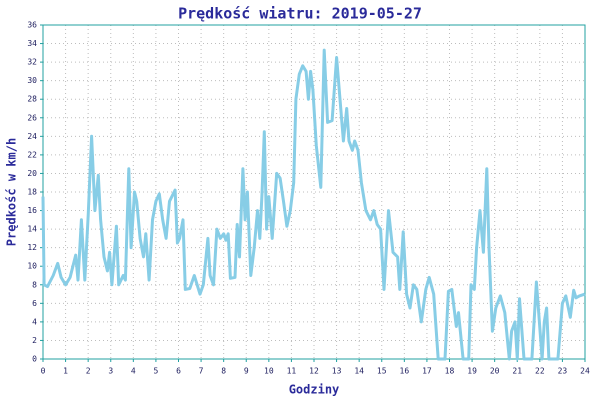 Image resolution: width=600 pixels, height=400 pixels. What do you see at coordinates (32, 80) in the screenshot?
I see `y-tick-label: 30` at bounding box center [32, 80].